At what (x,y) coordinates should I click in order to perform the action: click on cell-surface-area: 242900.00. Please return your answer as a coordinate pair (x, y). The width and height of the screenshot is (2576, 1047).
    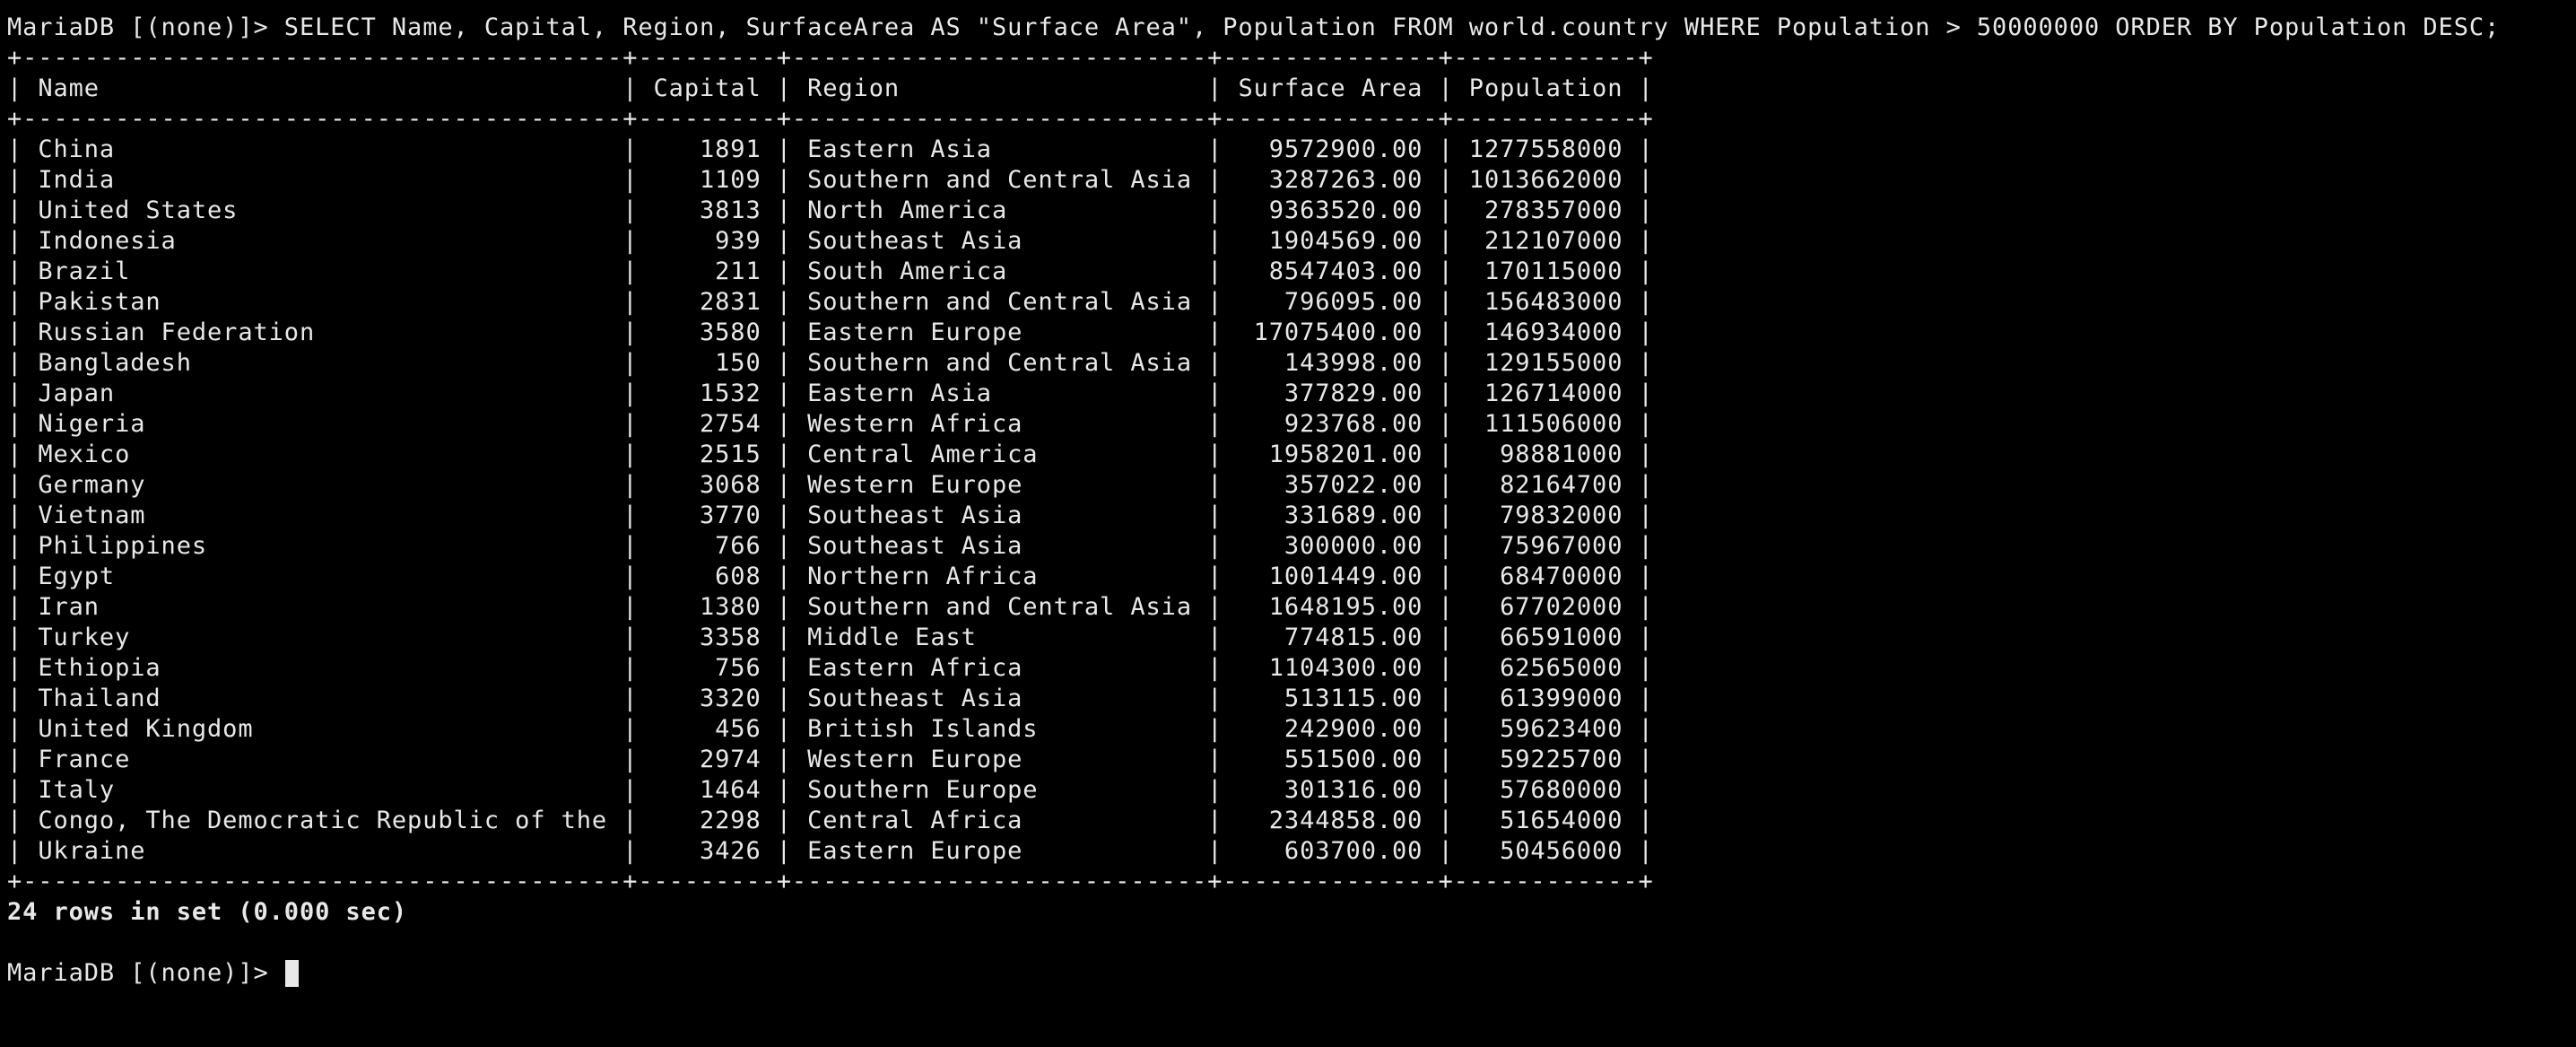
    Looking at the image, I should click on (1330, 729).